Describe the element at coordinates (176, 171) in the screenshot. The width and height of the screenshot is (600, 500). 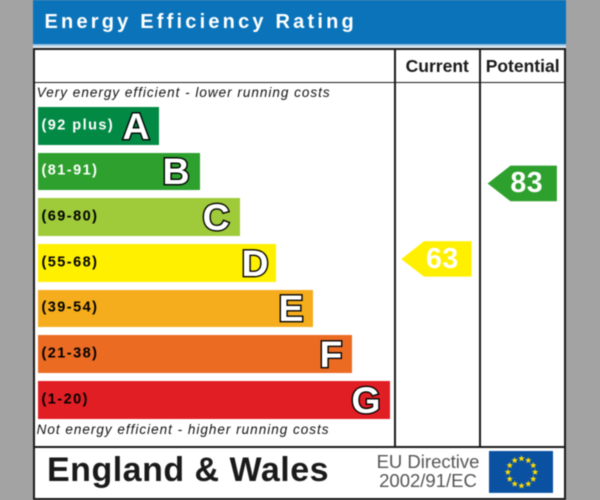
I see `svg-text: B` at that location.